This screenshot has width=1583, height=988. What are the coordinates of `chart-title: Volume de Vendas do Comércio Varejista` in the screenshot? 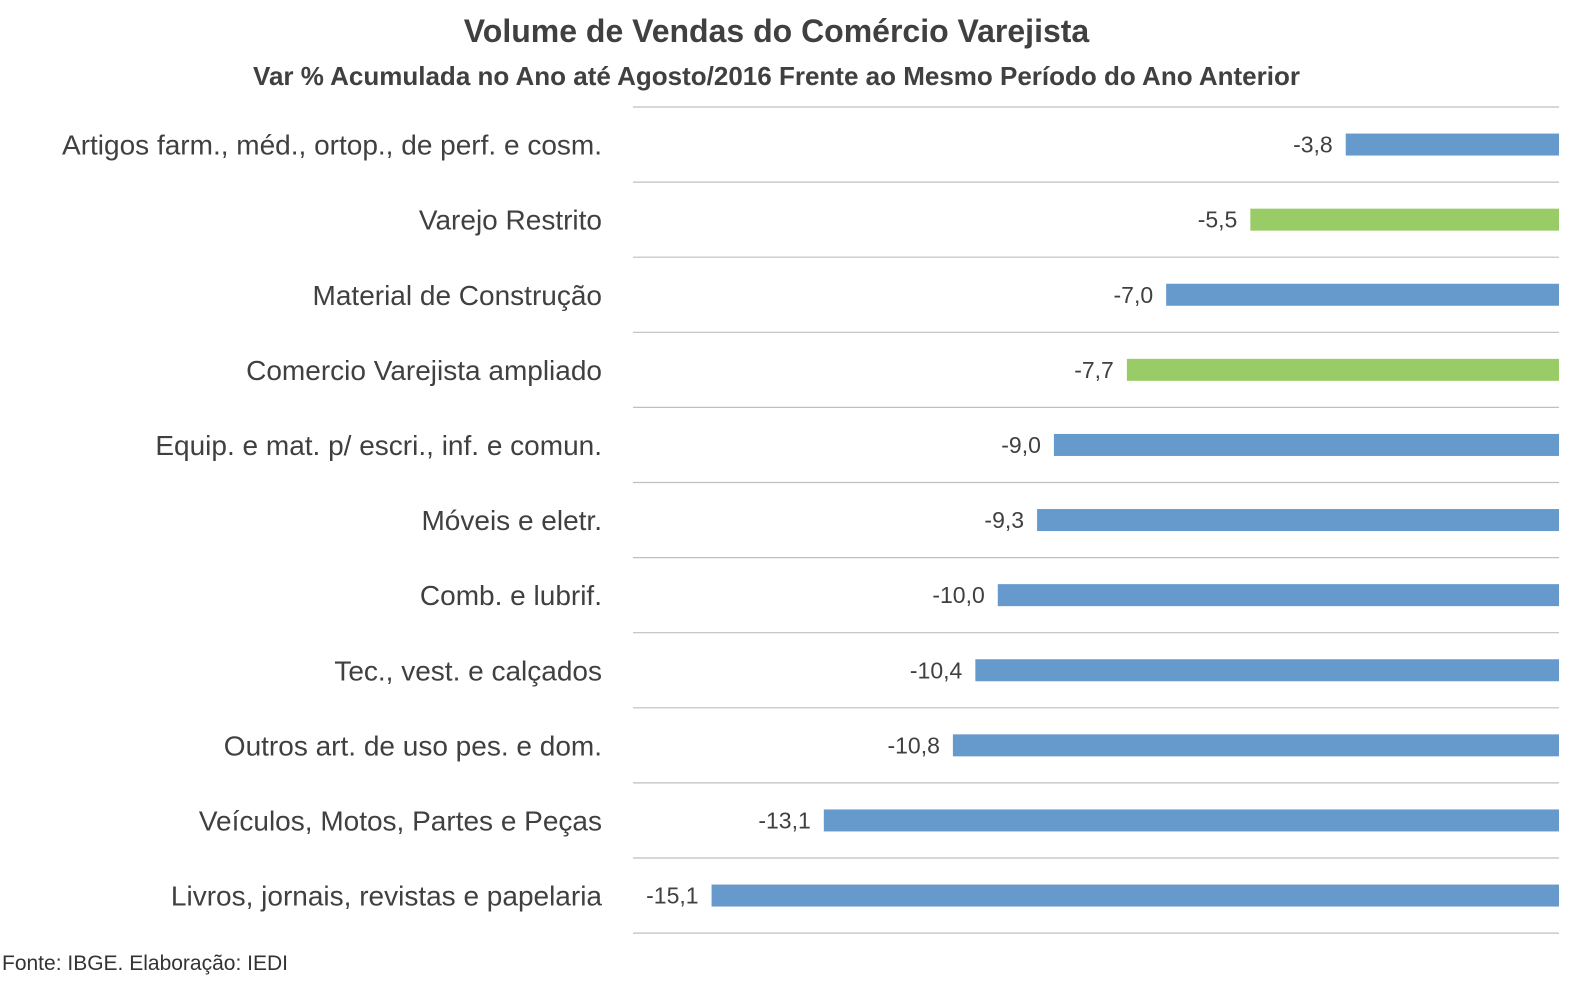 It's located at (776, 31).